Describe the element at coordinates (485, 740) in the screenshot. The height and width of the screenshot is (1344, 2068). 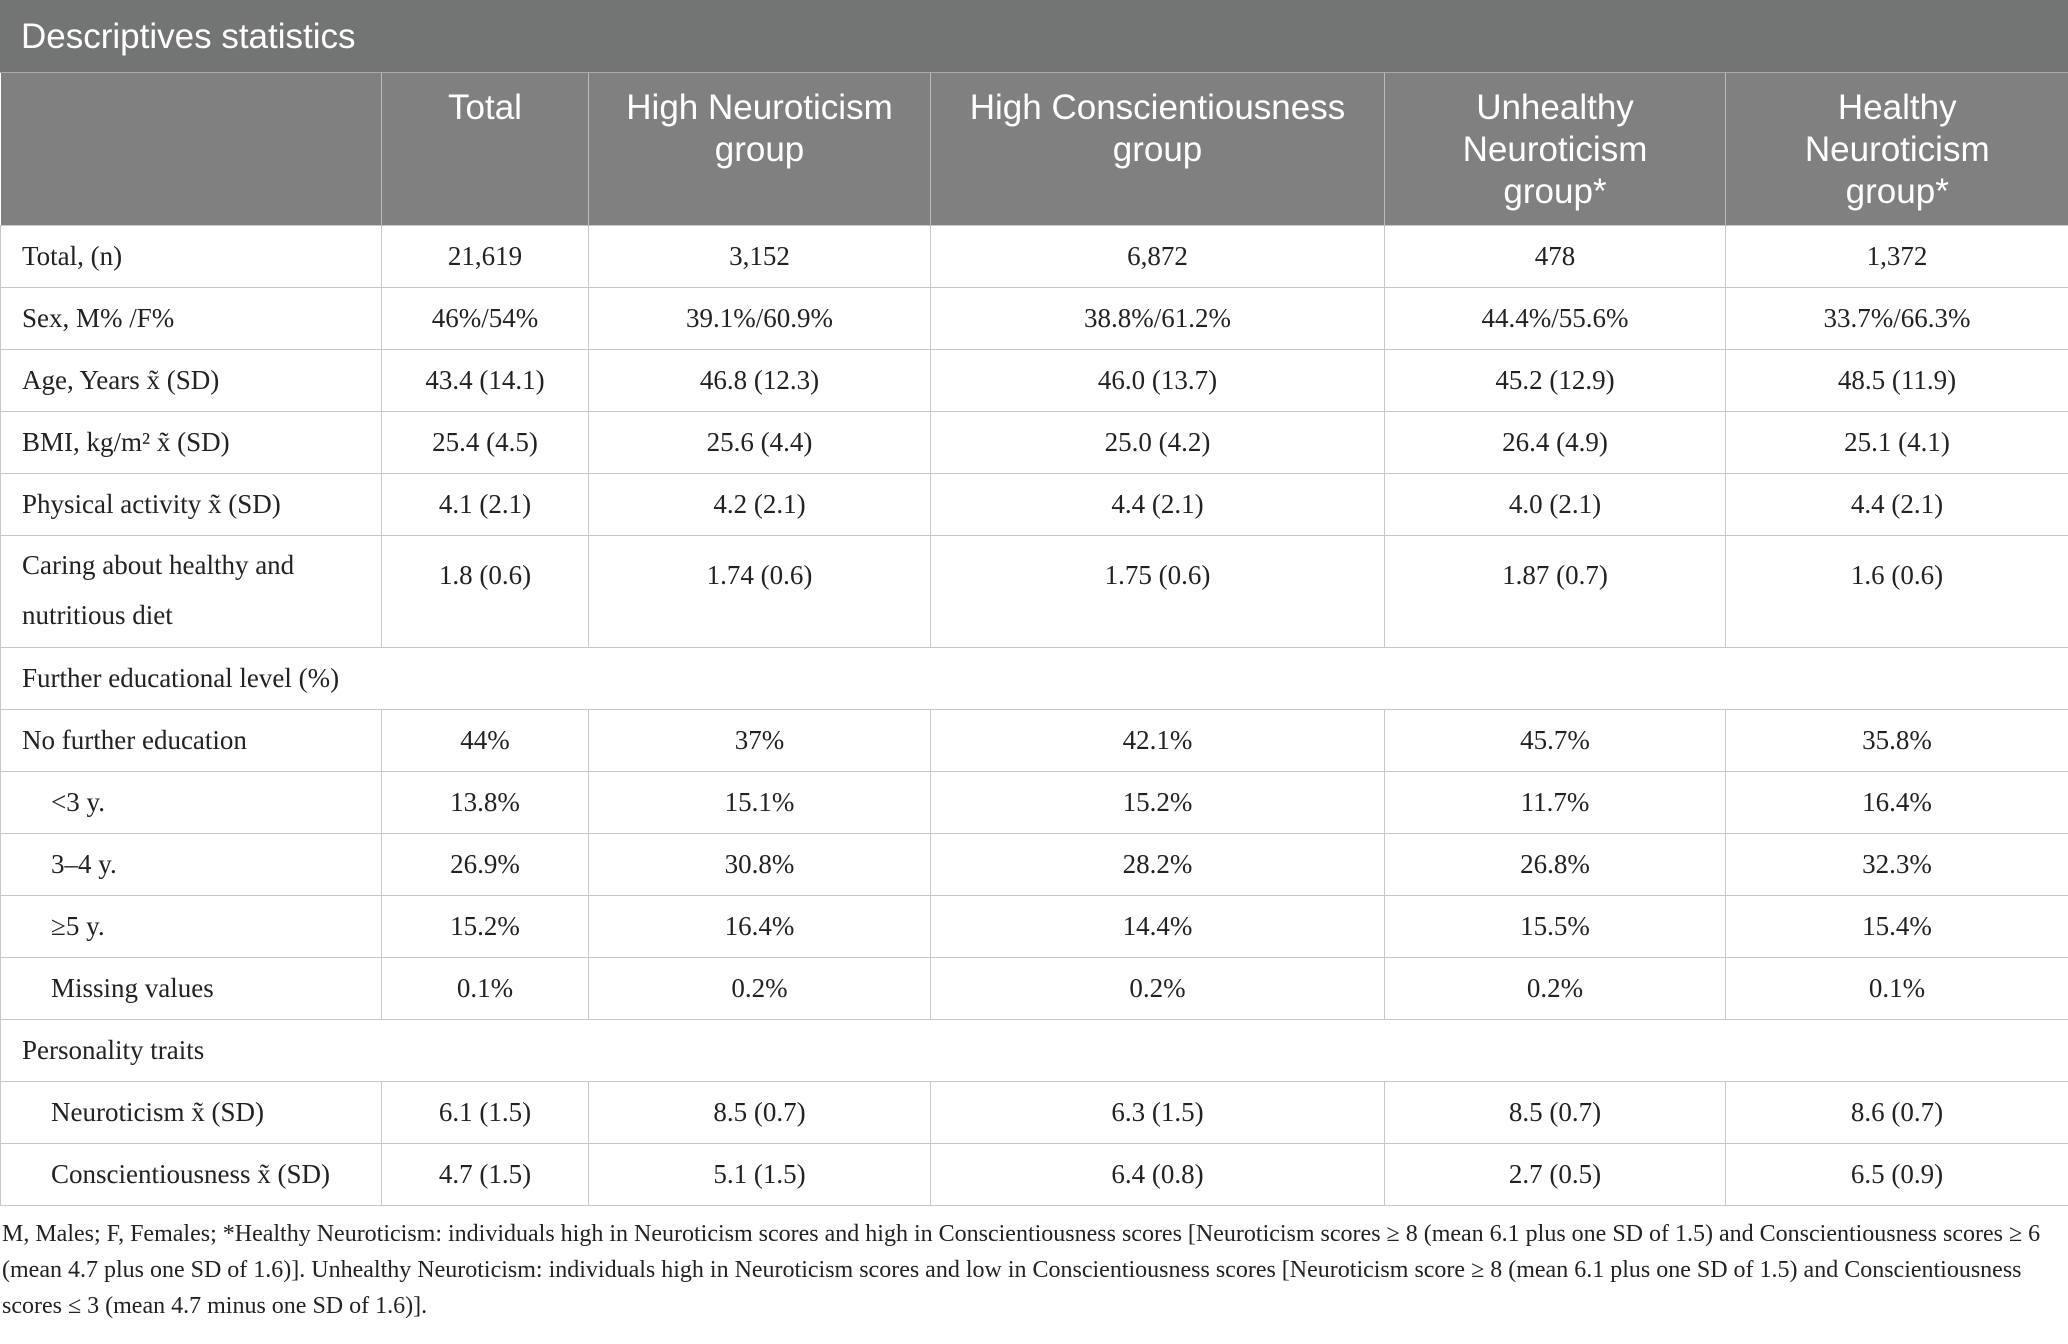
I see `cell: 44%` at that location.